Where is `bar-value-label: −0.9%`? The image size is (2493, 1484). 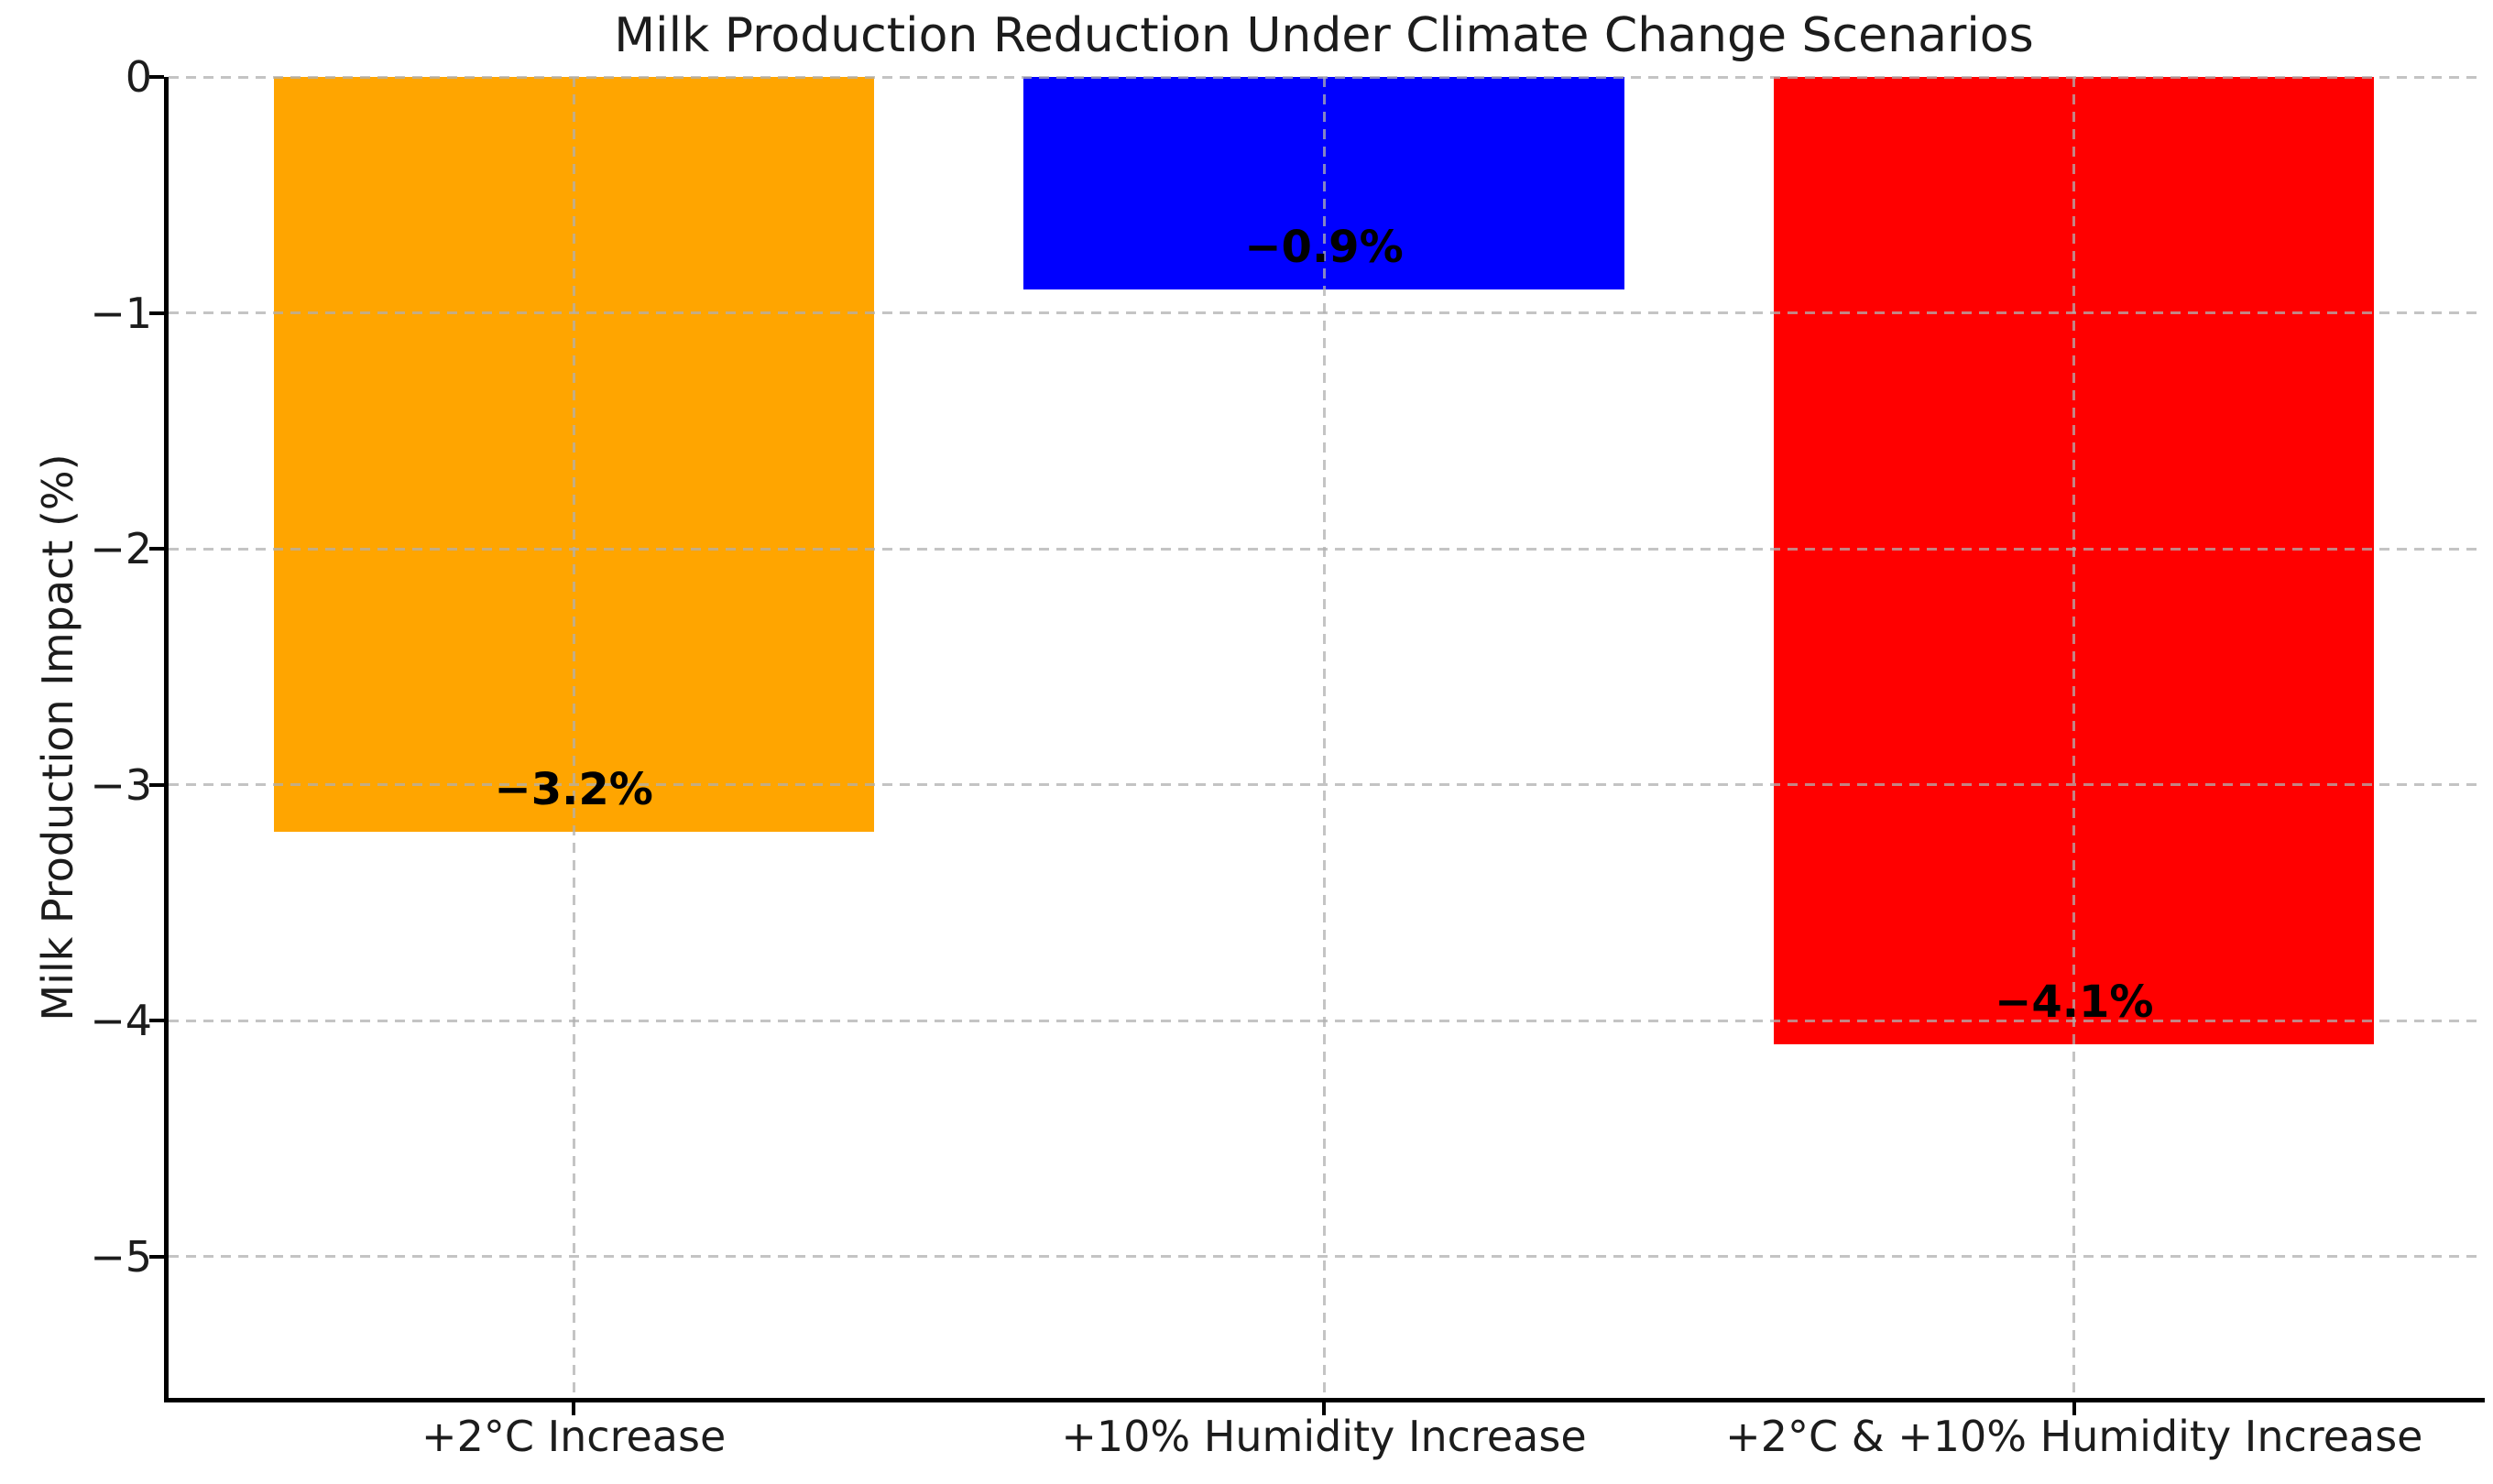
bar-value-label: −0.9% is located at coordinates (1324, 247).